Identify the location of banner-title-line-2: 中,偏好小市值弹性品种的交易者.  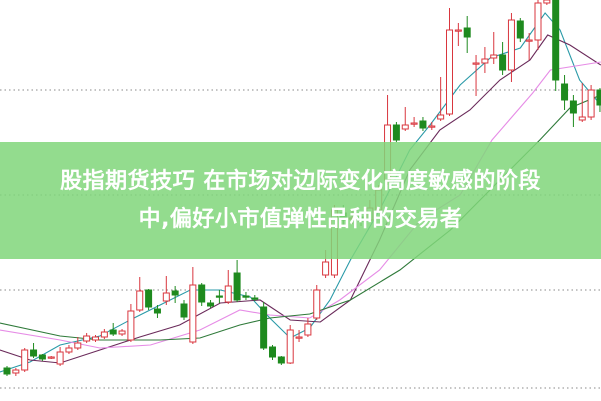
(300, 219).